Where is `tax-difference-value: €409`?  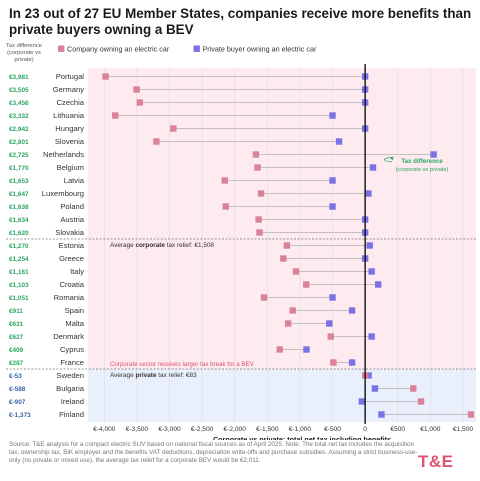 tax-difference-value: €409 is located at coordinates (16, 350).